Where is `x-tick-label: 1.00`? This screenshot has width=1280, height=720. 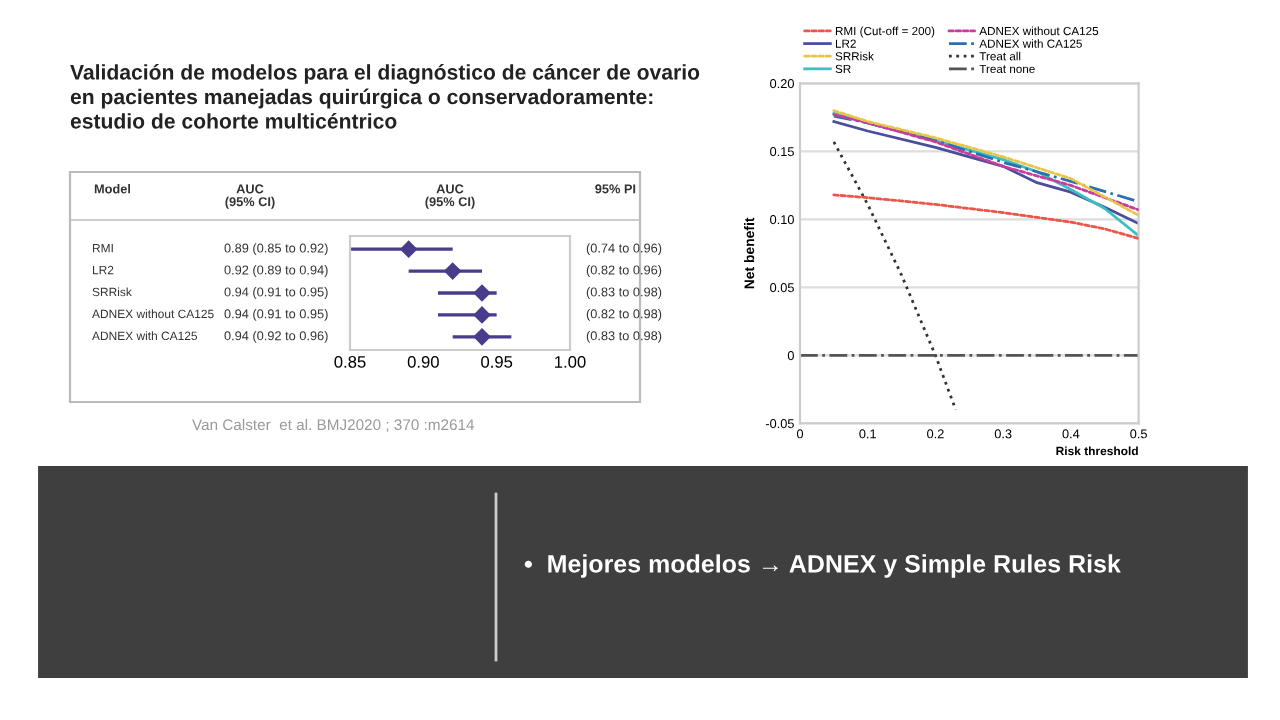 x-tick-label: 1.00 is located at coordinates (570, 362).